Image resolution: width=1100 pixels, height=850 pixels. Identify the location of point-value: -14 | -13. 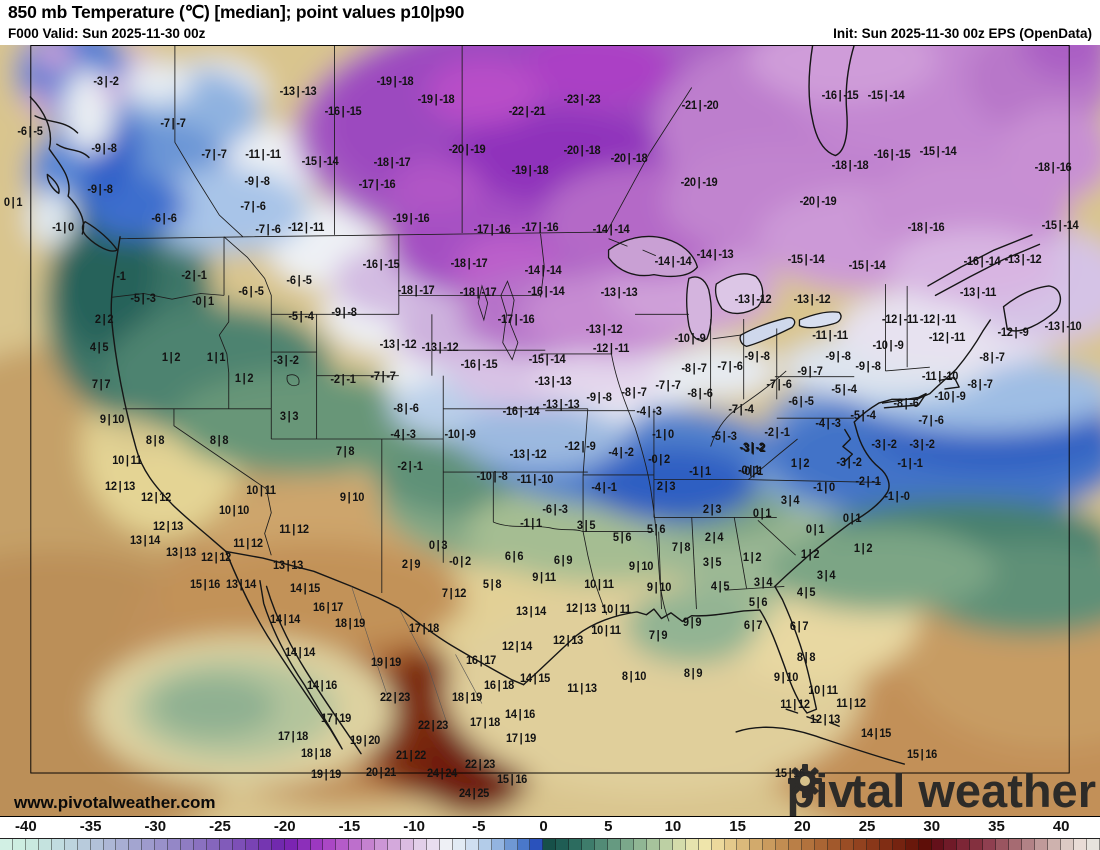
(715, 255).